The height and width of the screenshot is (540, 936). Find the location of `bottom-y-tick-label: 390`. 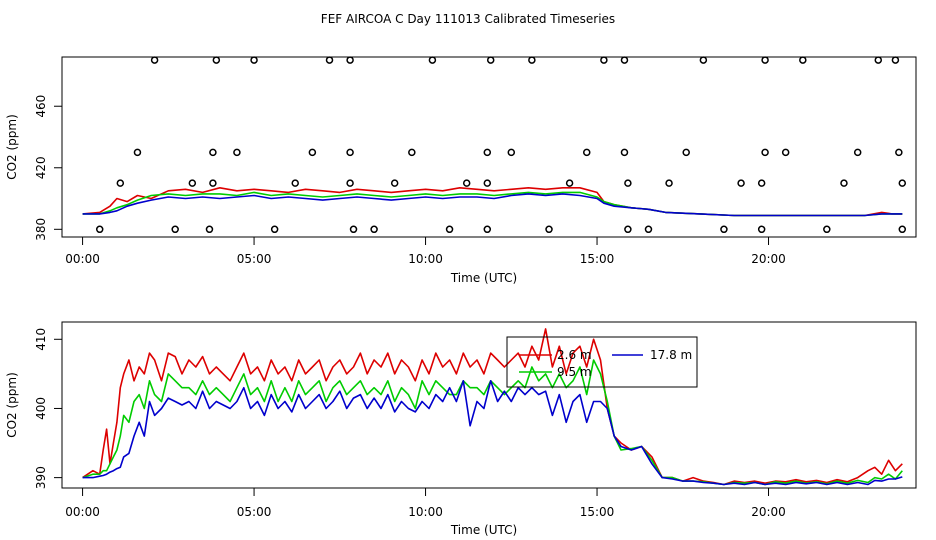

bottom-y-tick-label: 390 is located at coordinates (41, 477).